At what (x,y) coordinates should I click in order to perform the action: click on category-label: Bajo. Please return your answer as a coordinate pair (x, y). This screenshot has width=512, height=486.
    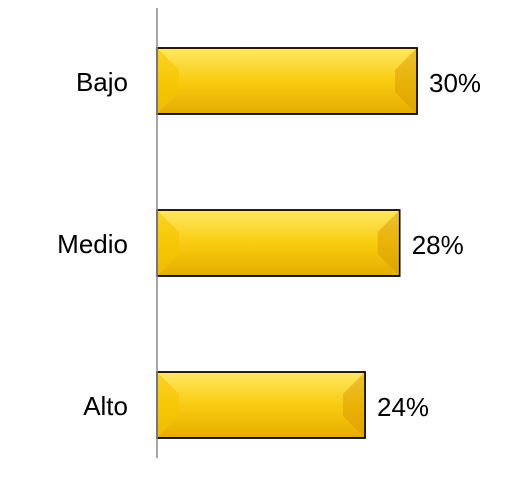
    Looking at the image, I should click on (102, 82).